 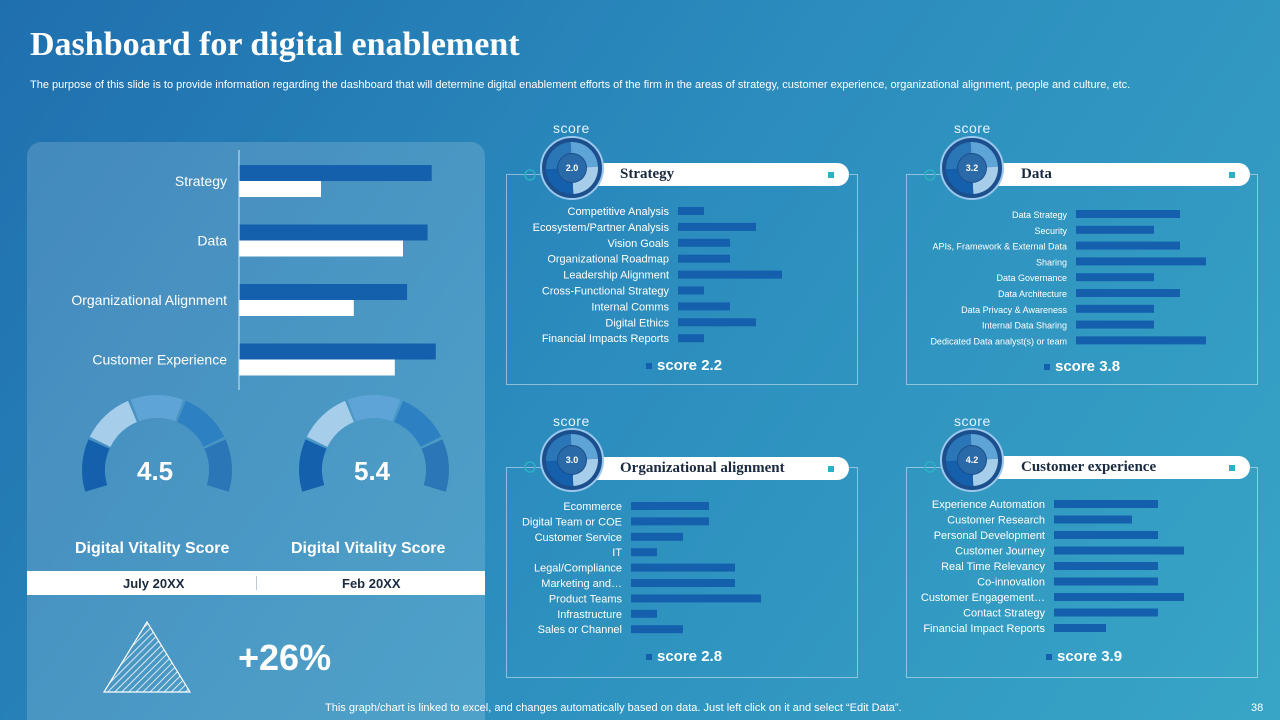 What do you see at coordinates (717, 226) in the screenshot?
I see `bar-ecosystem-partner-analysis` at bounding box center [717, 226].